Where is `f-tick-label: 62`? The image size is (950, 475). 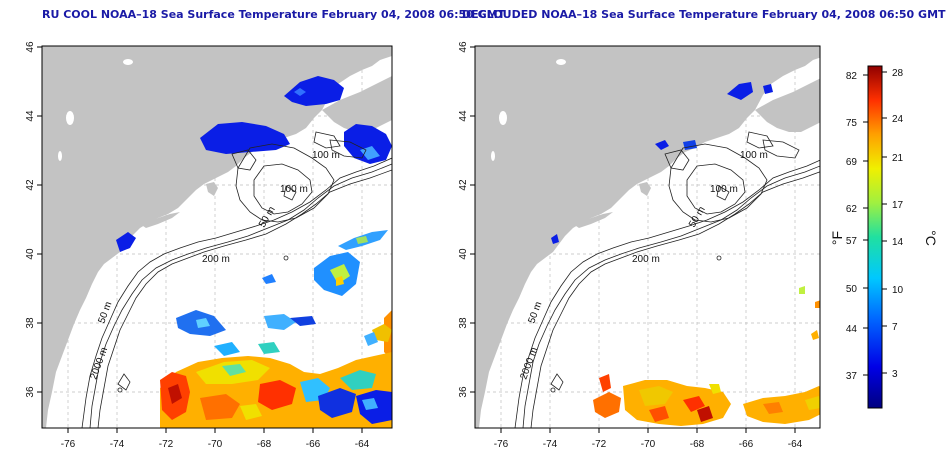
f-tick-label: 62 is located at coordinates (852, 209).